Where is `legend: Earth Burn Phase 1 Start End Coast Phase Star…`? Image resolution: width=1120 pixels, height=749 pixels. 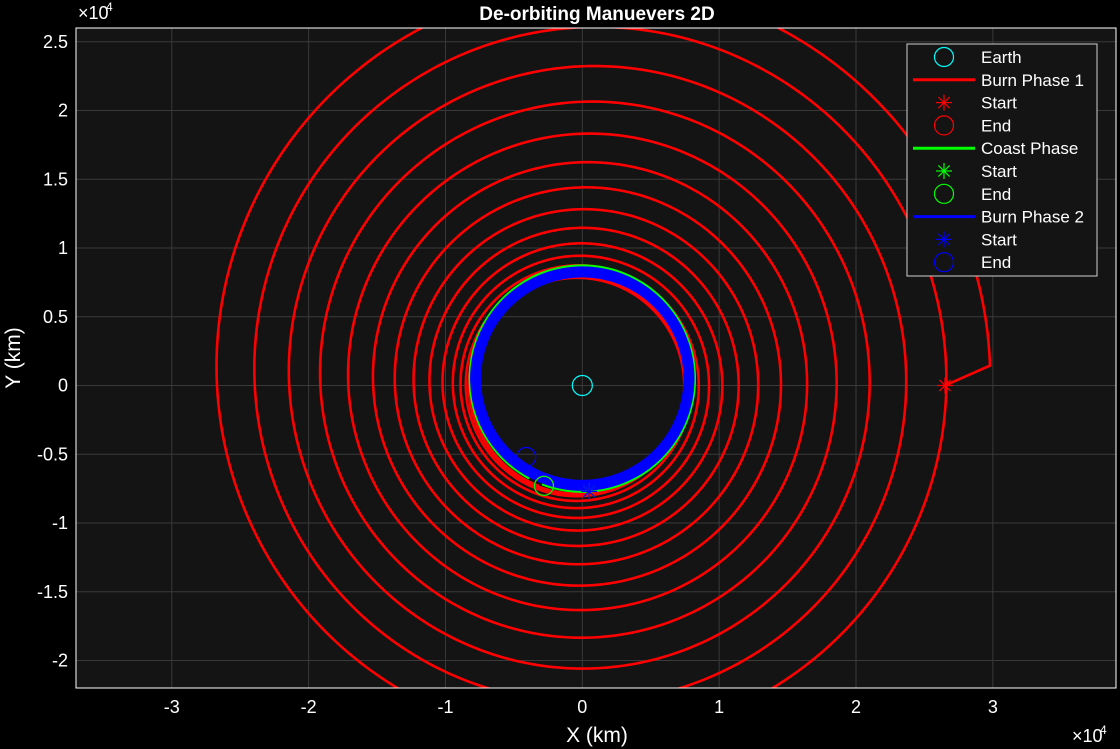 legend: Earth Burn Phase 1 Start End Coast Phase Star… is located at coordinates (1002, 160).